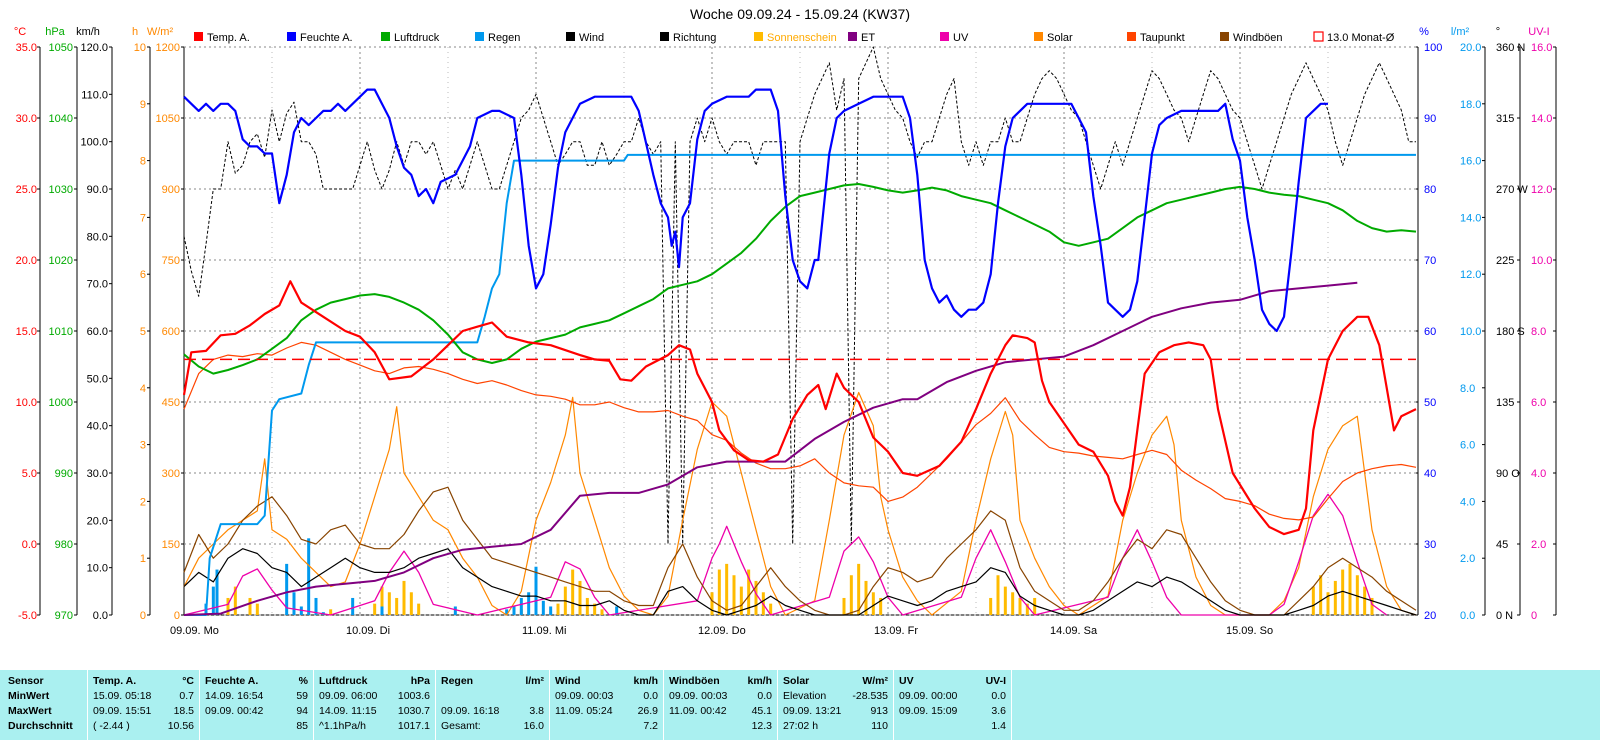  Describe the element at coordinates (29, 474) in the screenshot. I see `axis-tick-label: 5.0` at that location.